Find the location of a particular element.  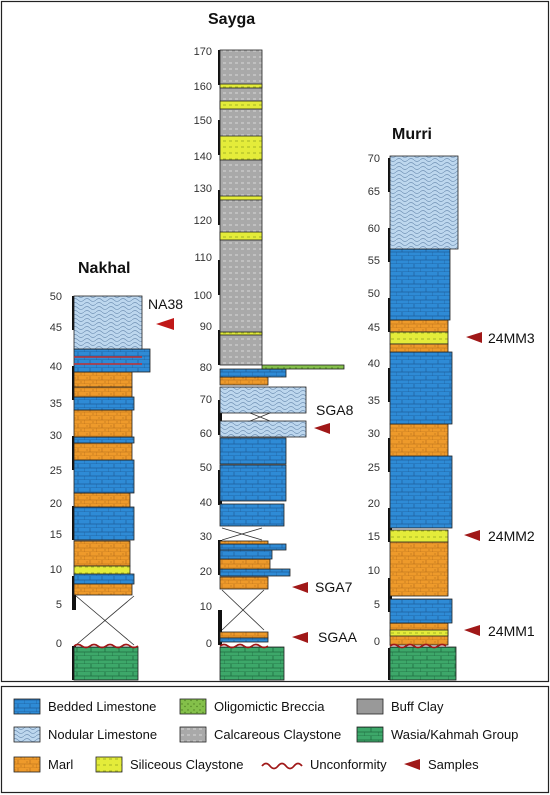

legend-panel-frame is located at coordinates (275, 739).